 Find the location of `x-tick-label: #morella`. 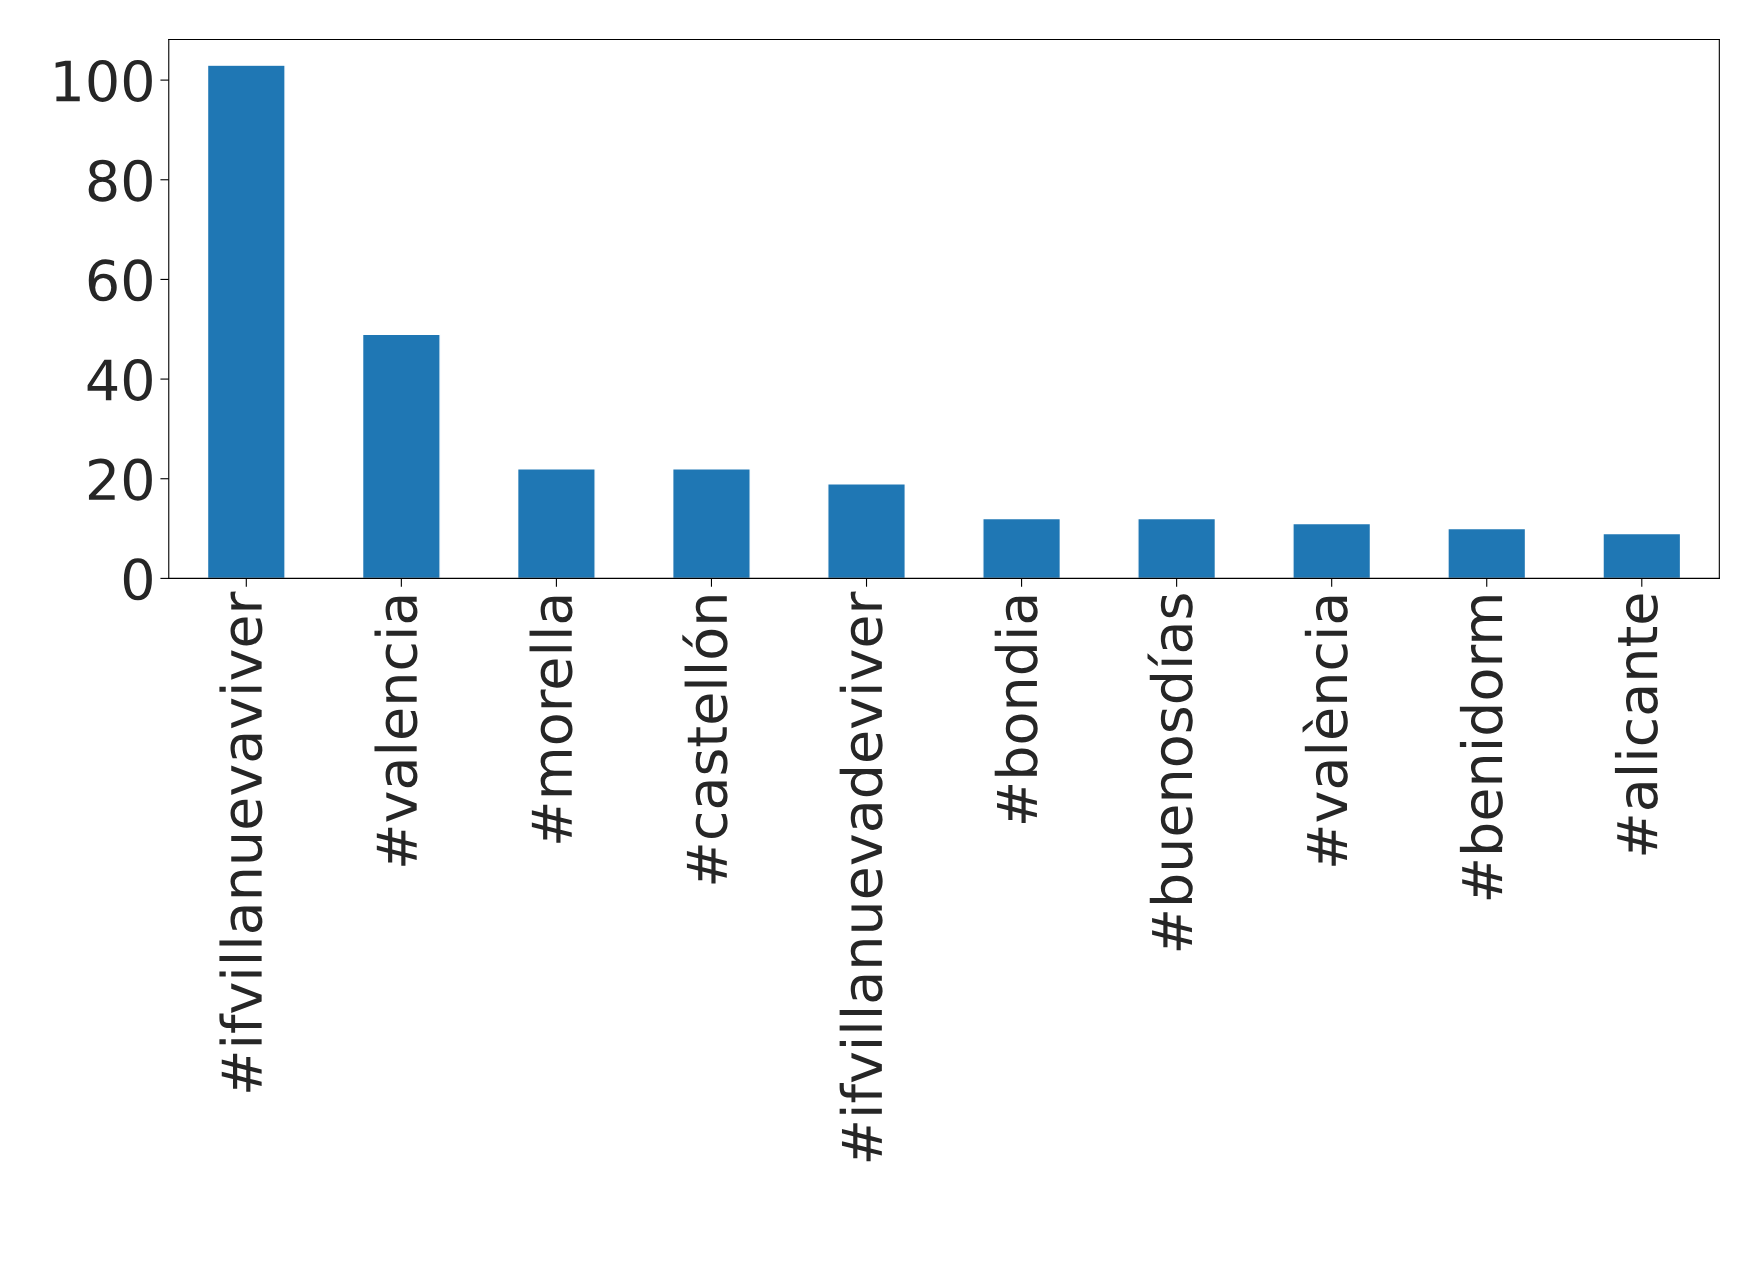

x-tick-label: #morella is located at coordinates (551, 719).